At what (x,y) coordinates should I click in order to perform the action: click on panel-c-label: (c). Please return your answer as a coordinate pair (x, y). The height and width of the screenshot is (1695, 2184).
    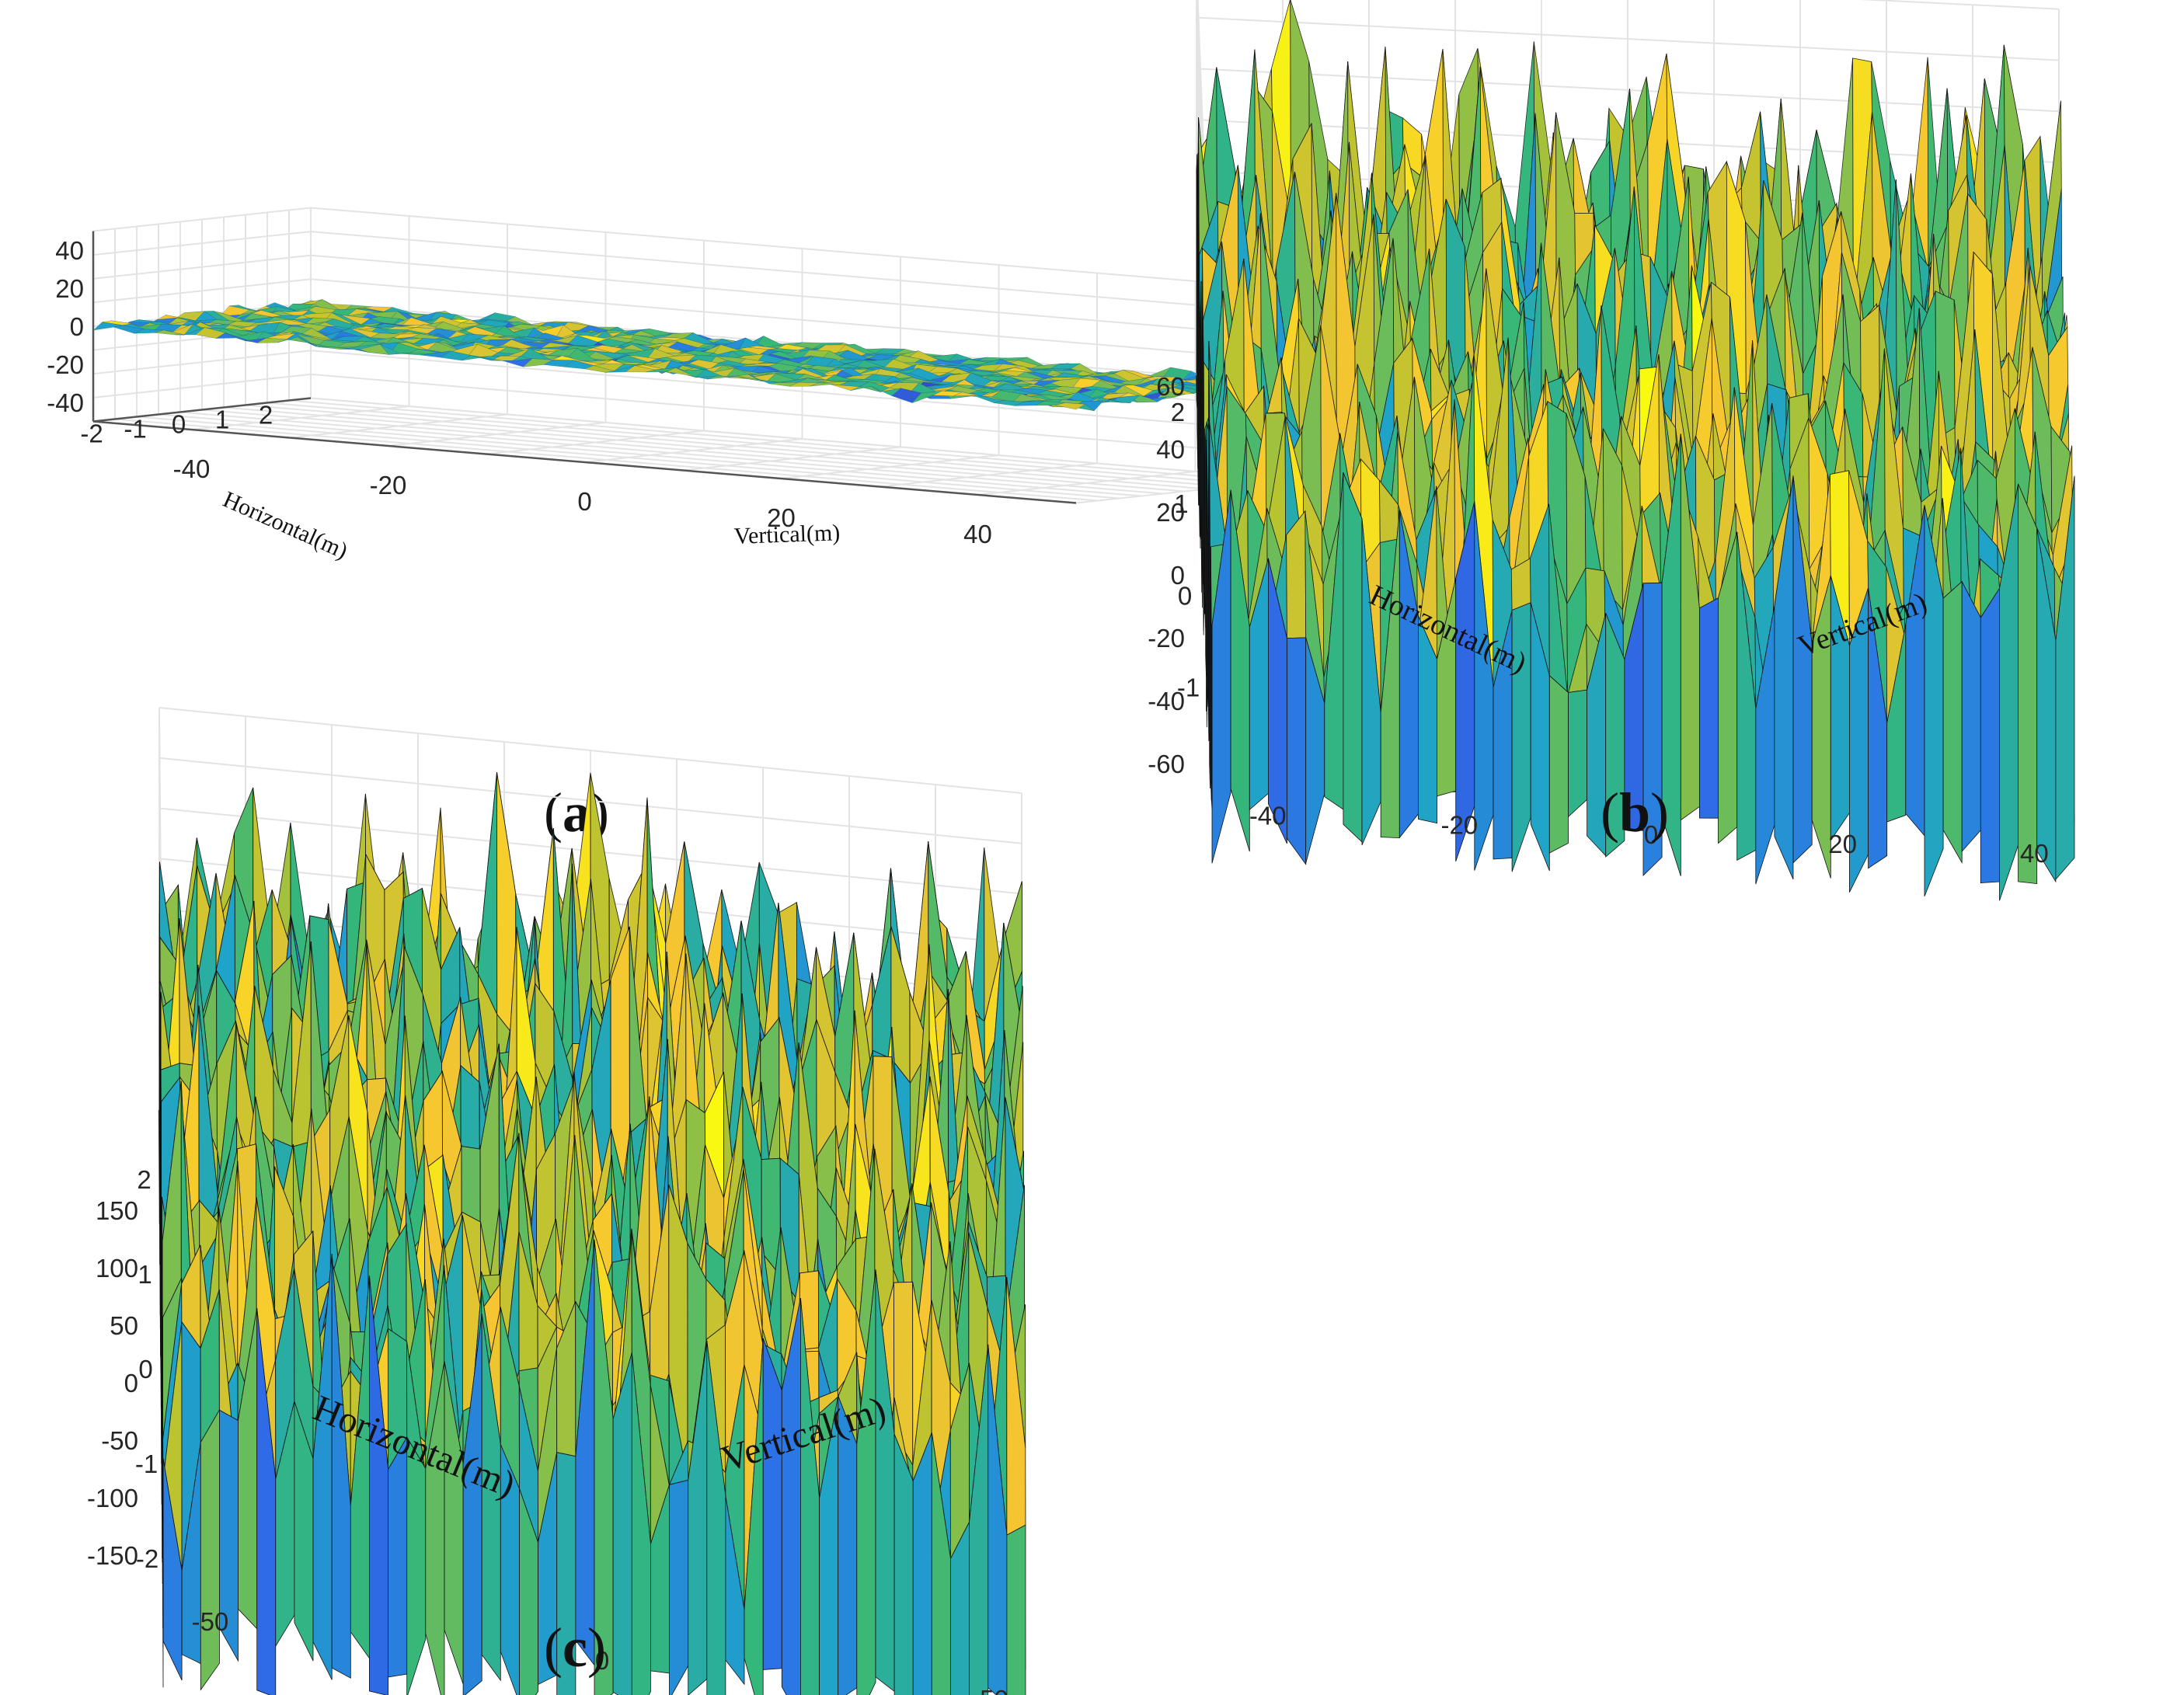
    Looking at the image, I should click on (575, 1648).